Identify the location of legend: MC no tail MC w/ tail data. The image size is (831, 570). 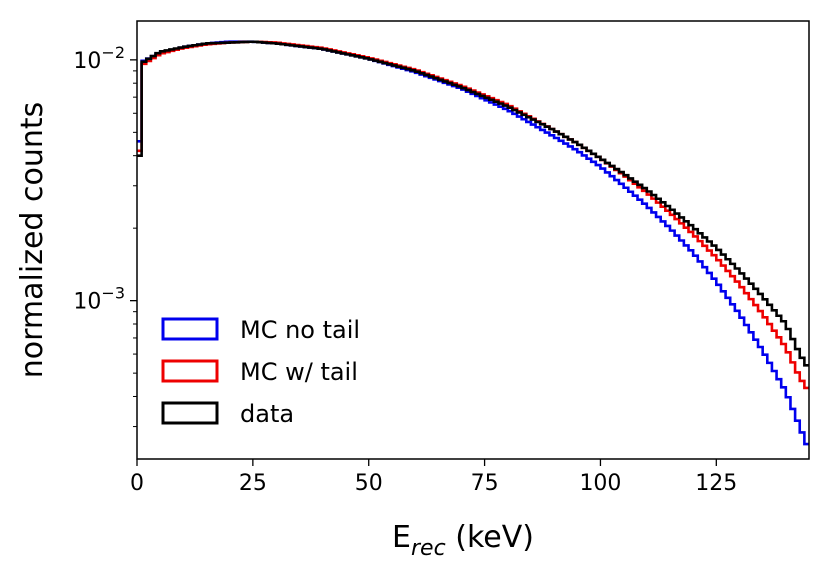
(260, 372).